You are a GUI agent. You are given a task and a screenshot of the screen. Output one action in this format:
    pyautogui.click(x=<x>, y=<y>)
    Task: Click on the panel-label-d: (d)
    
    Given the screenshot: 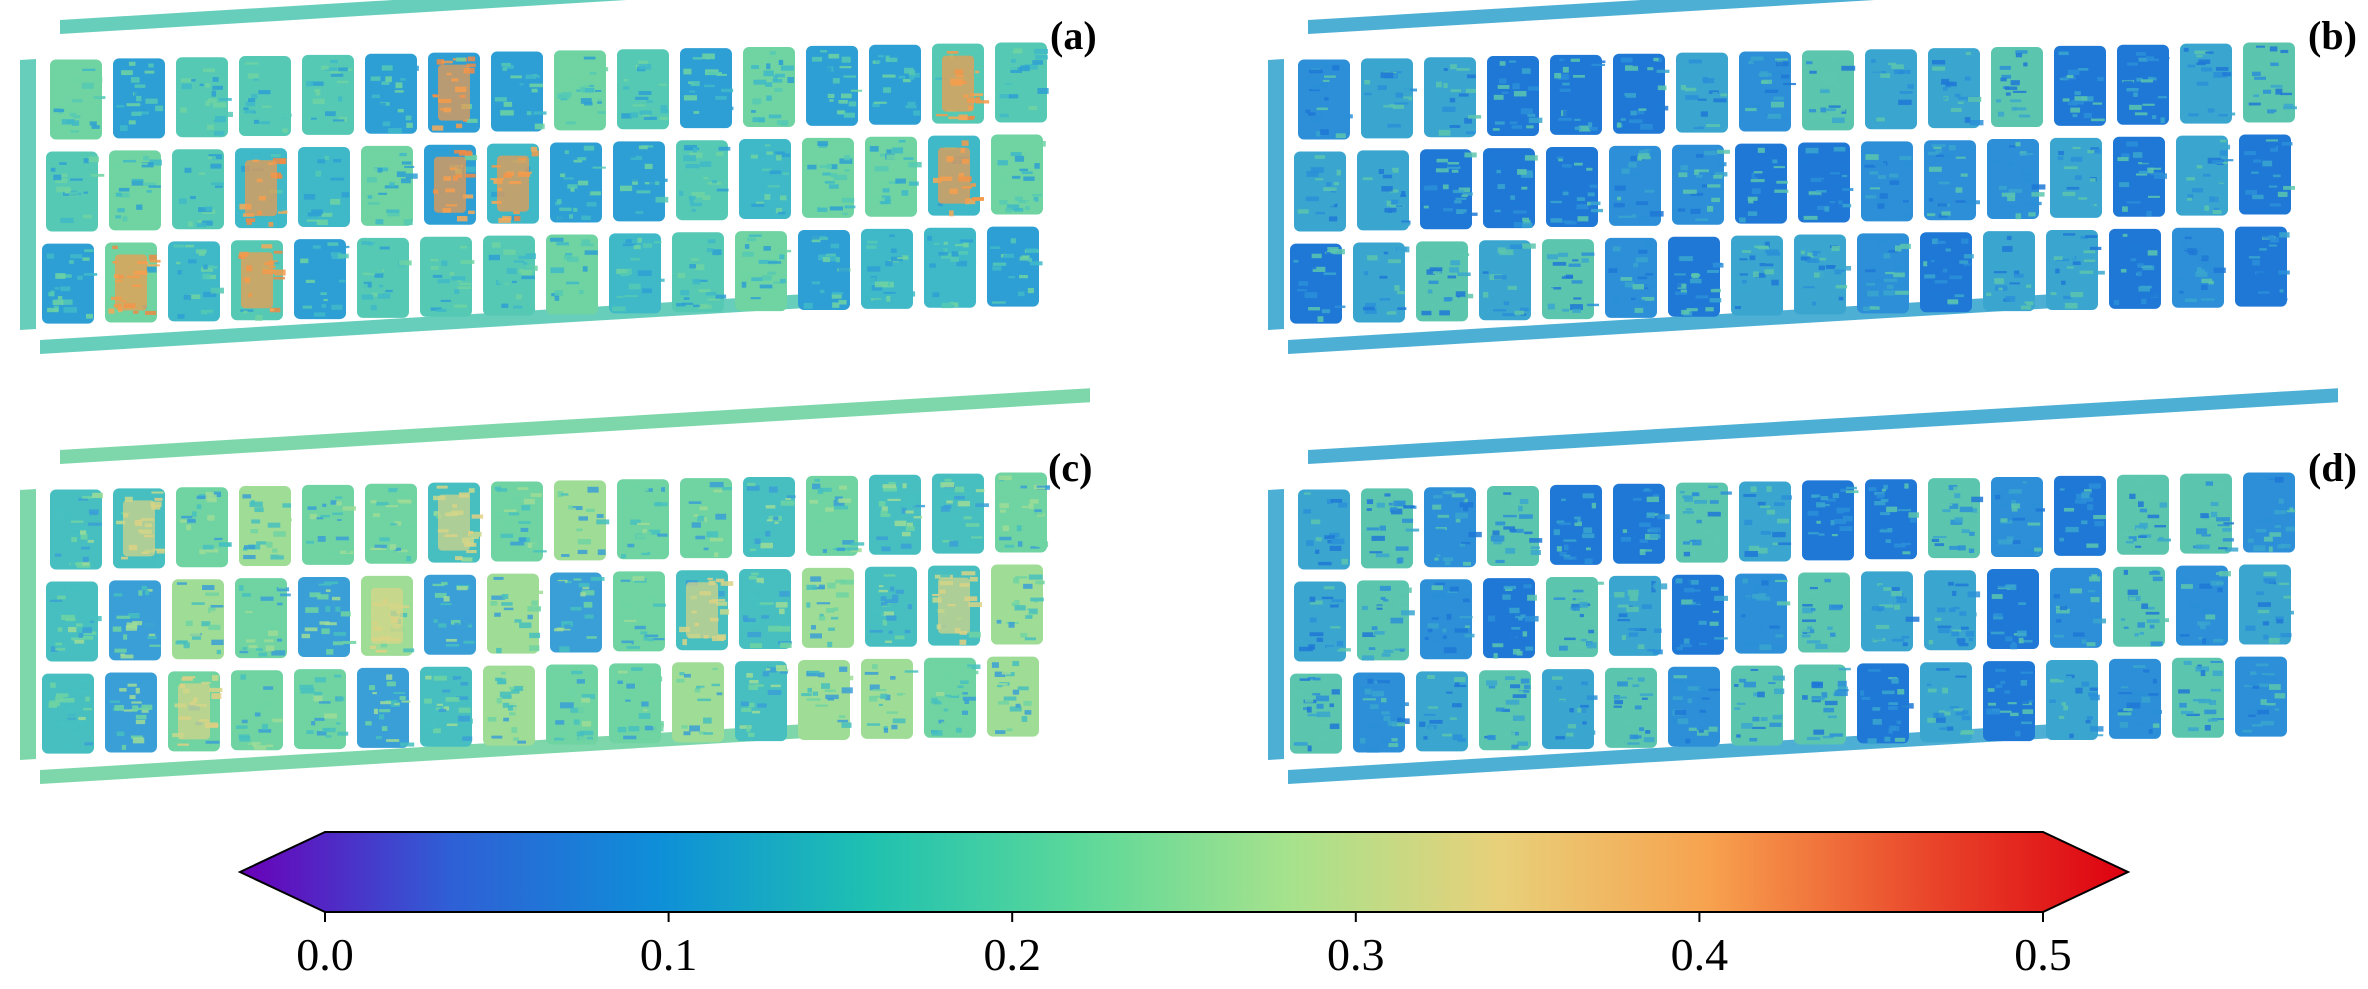 What is the action you would take?
    pyautogui.click(x=2332, y=467)
    